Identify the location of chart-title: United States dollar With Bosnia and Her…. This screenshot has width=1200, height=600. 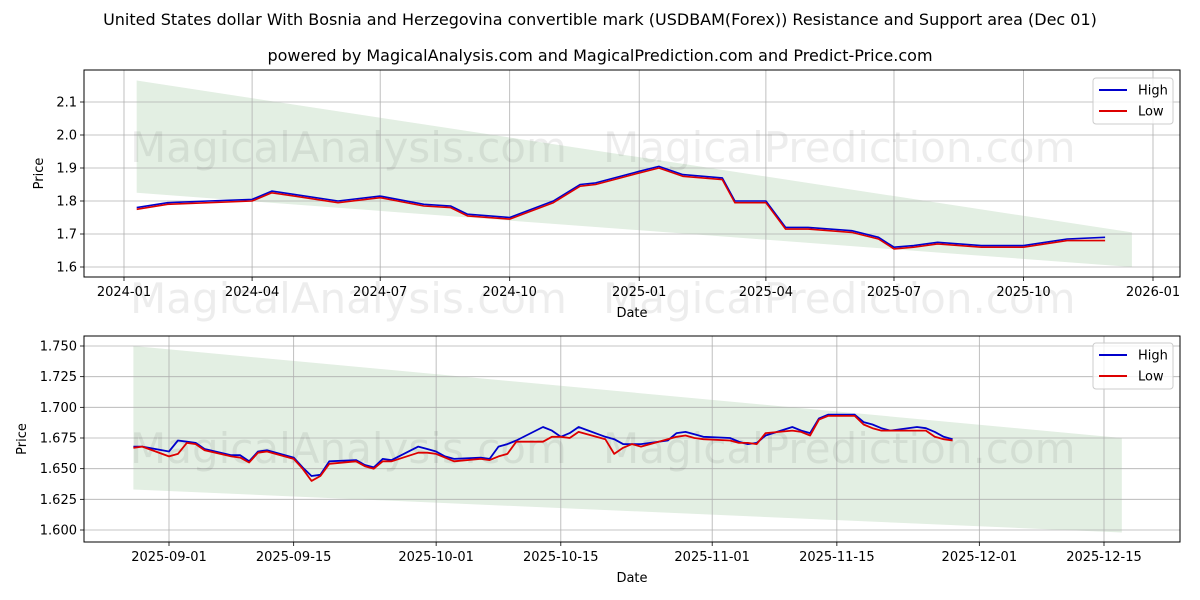
(600, 19).